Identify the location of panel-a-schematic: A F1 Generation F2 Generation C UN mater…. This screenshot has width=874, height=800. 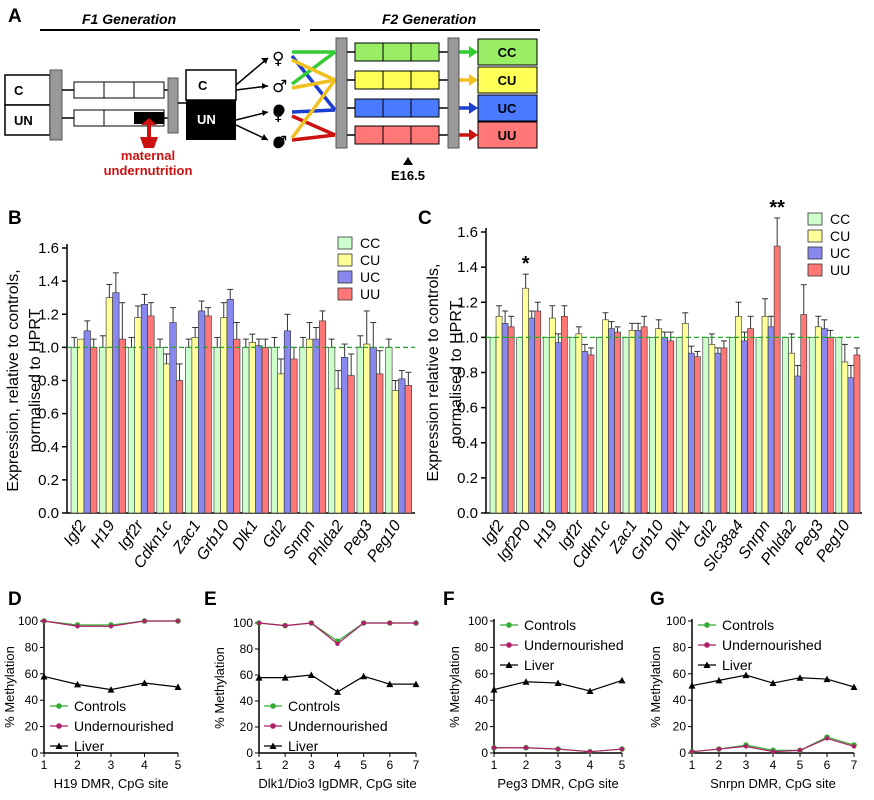
(272, 94).